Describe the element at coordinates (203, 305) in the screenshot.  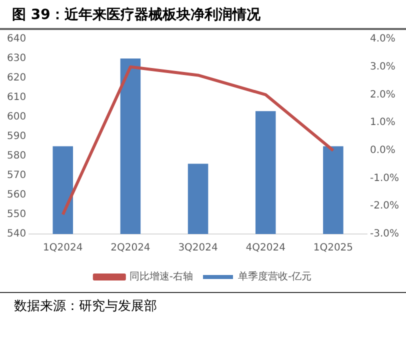
I see `source-note: 数据来源：研究与发展部` at that location.